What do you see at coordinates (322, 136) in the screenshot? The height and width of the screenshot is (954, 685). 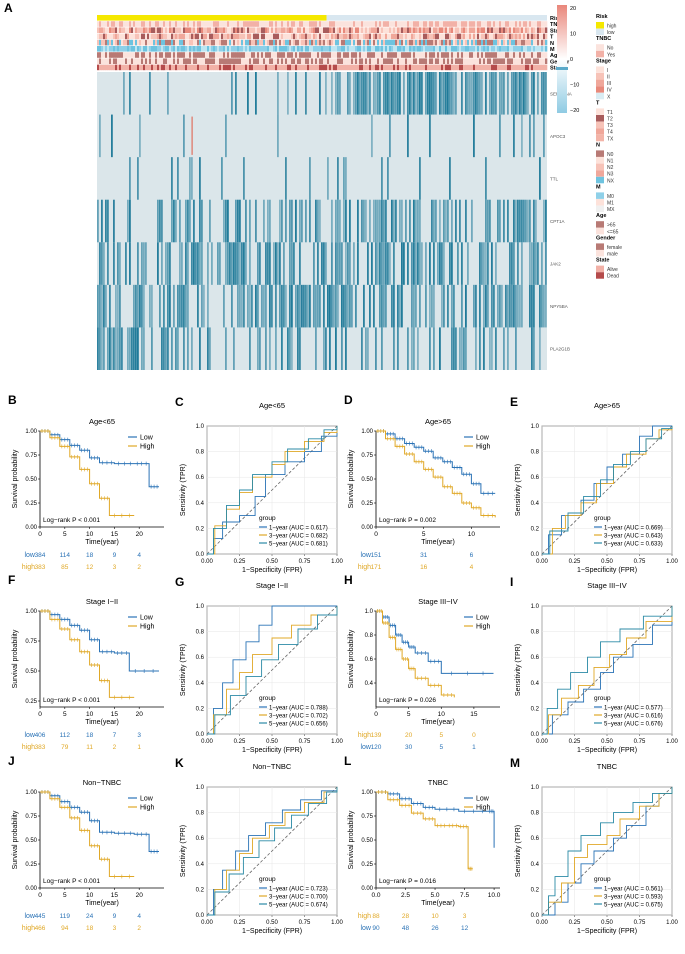 I see `heatmap-row` at bounding box center [322, 136].